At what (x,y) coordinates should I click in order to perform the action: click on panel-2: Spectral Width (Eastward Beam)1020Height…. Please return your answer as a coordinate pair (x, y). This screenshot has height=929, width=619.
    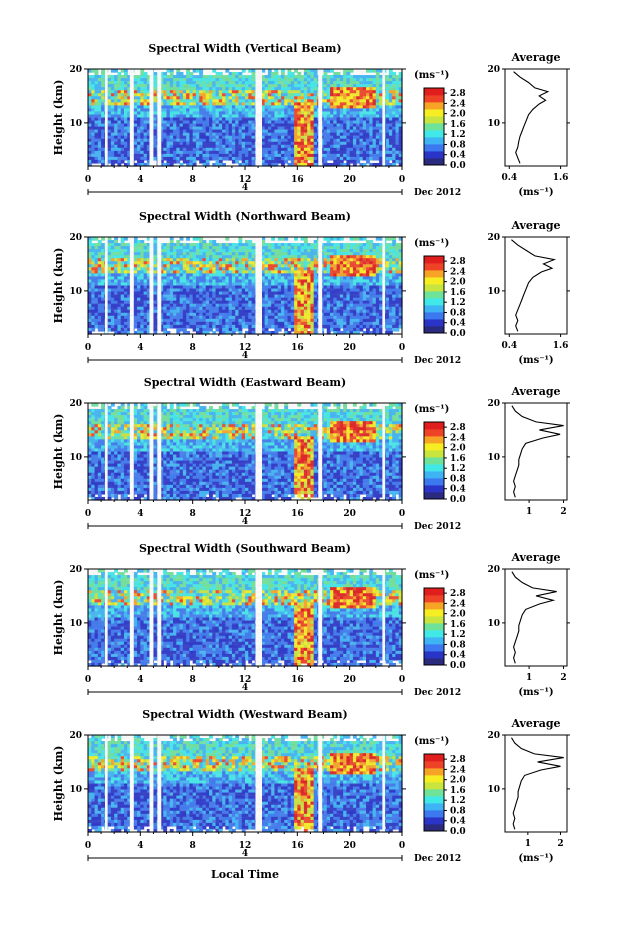
    Looking at the image, I should click on (311, 454).